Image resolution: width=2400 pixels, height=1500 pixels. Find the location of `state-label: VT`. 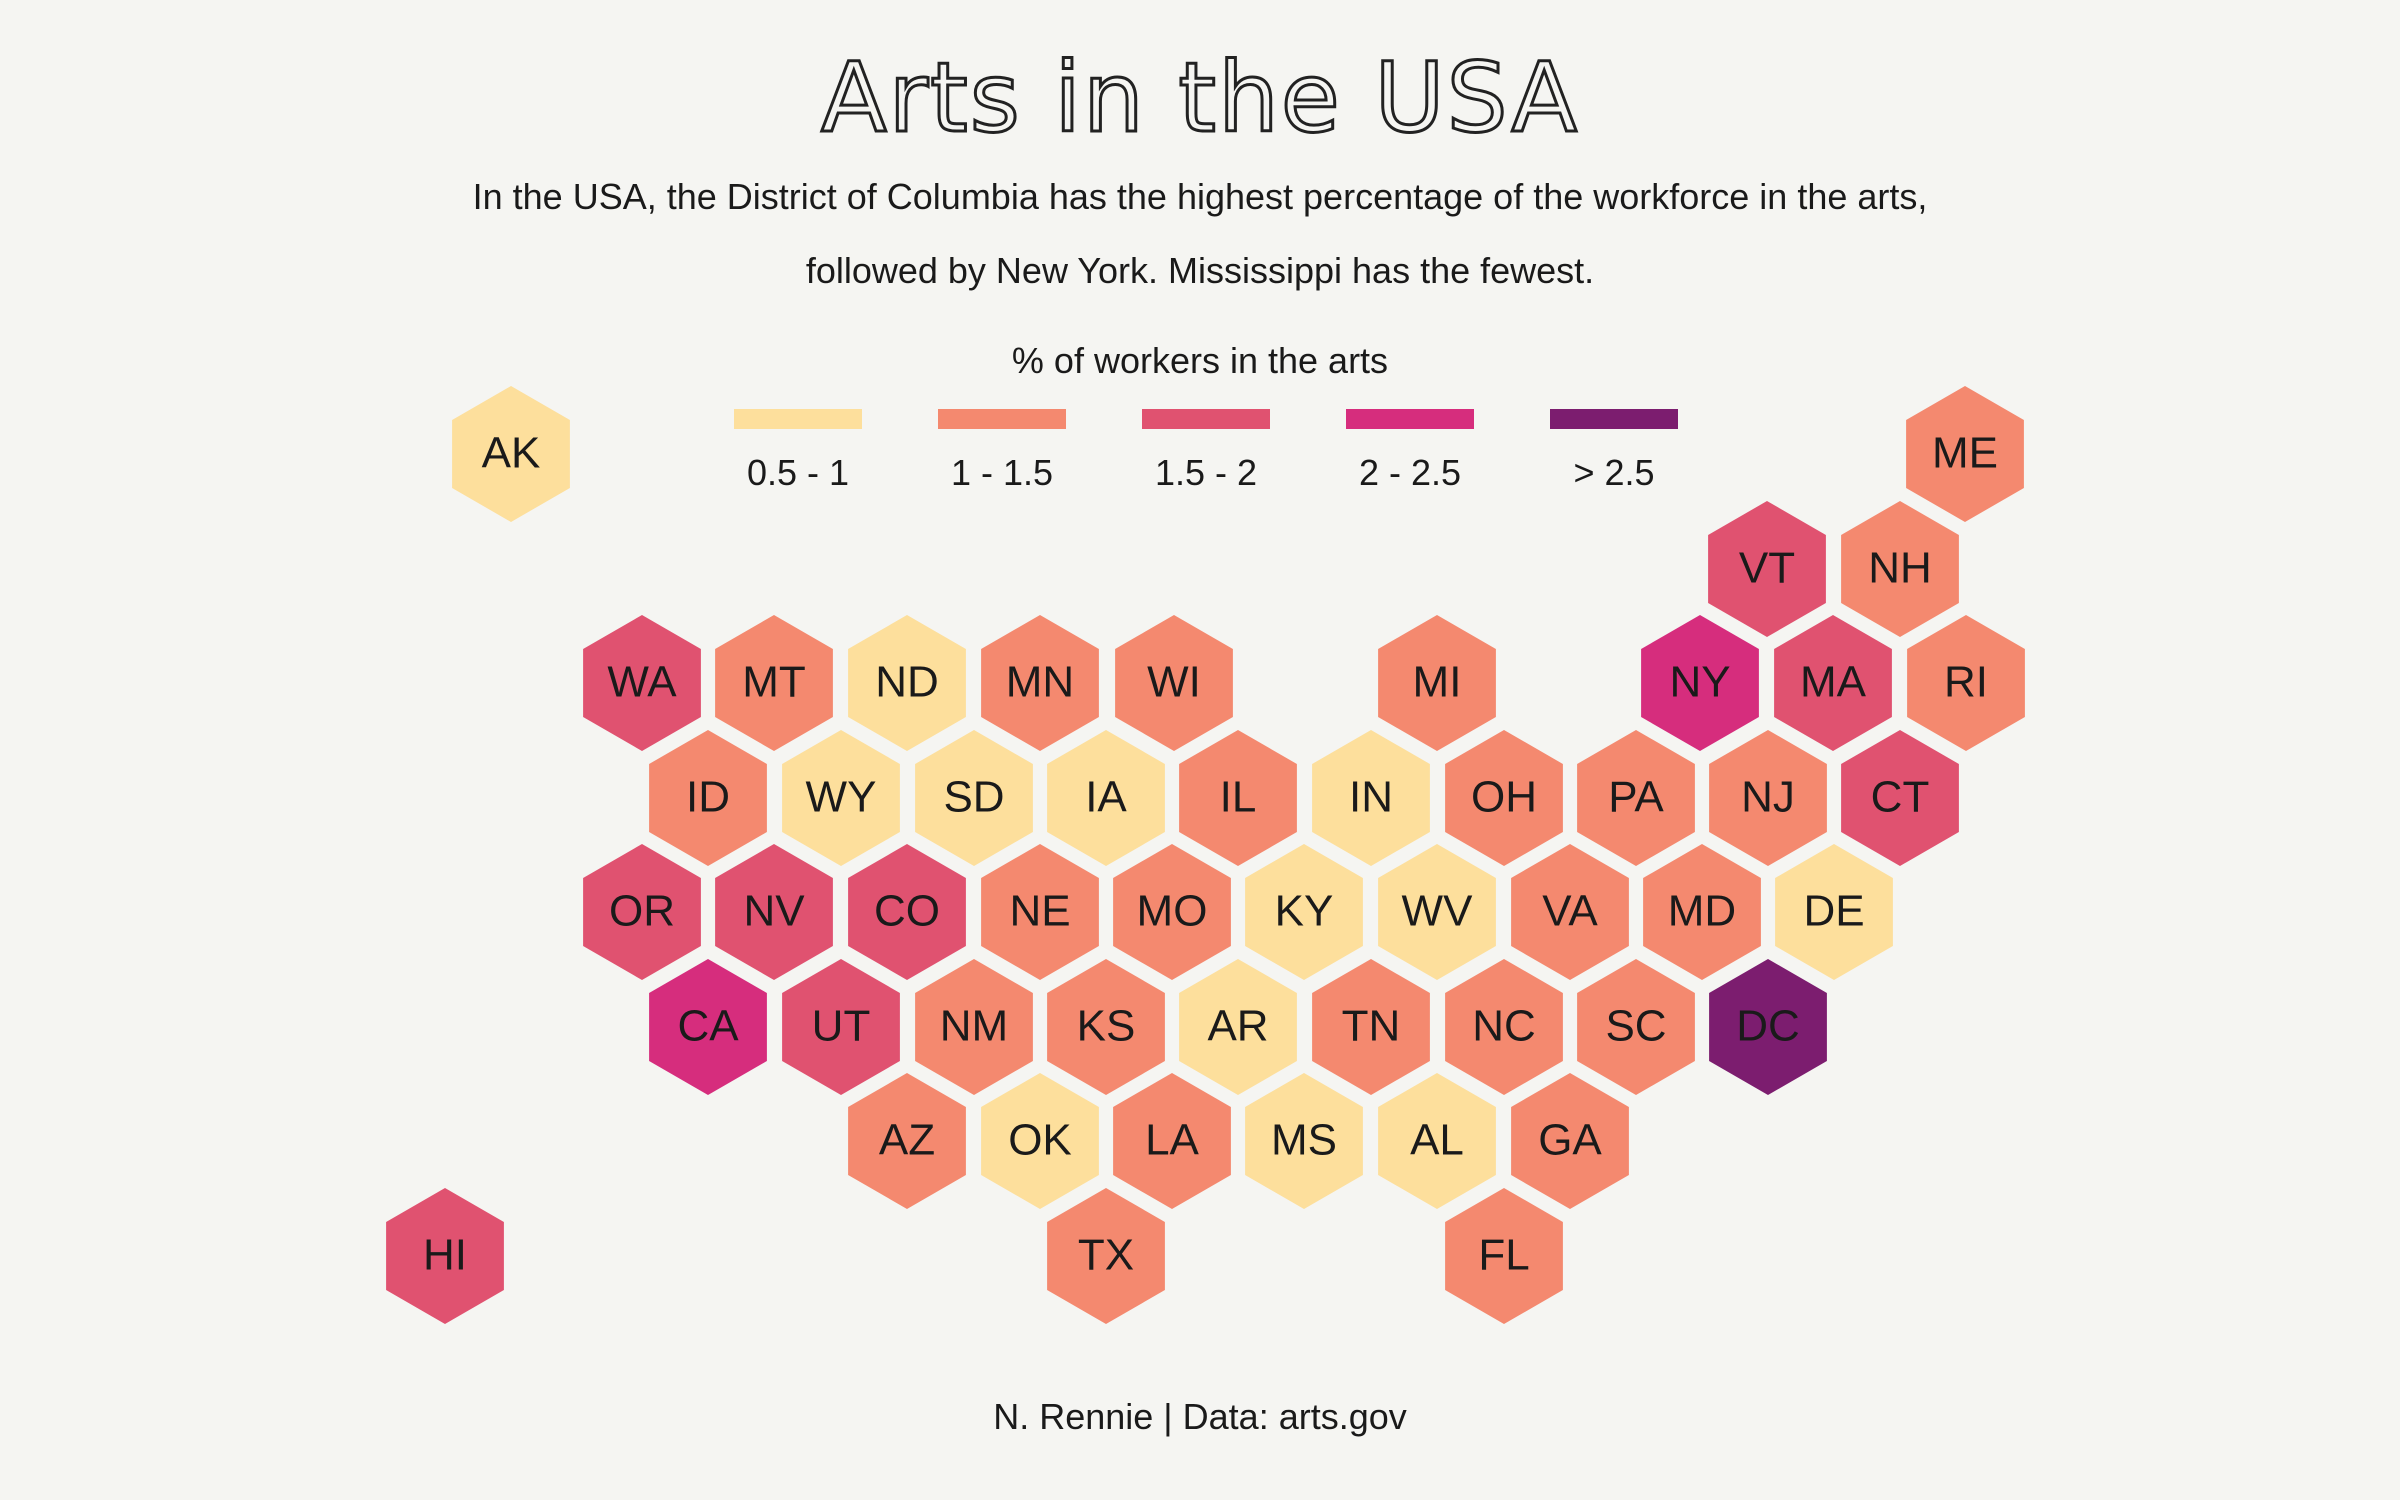

state-label: VT is located at coordinates (1767, 568).